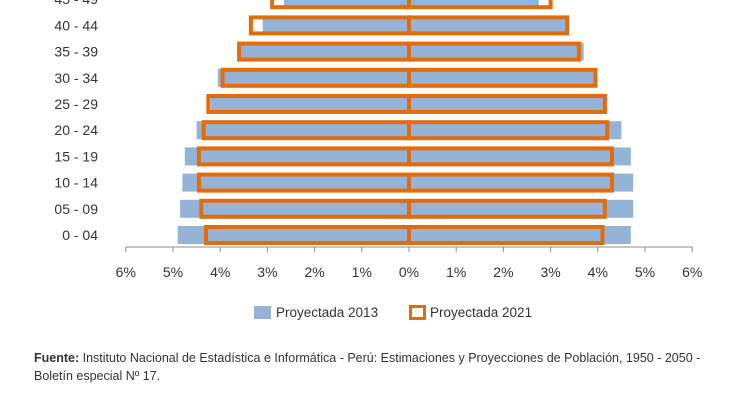  Describe the element at coordinates (76, 209) in the screenshot. I see `category-label: 05 - 09` at that location.